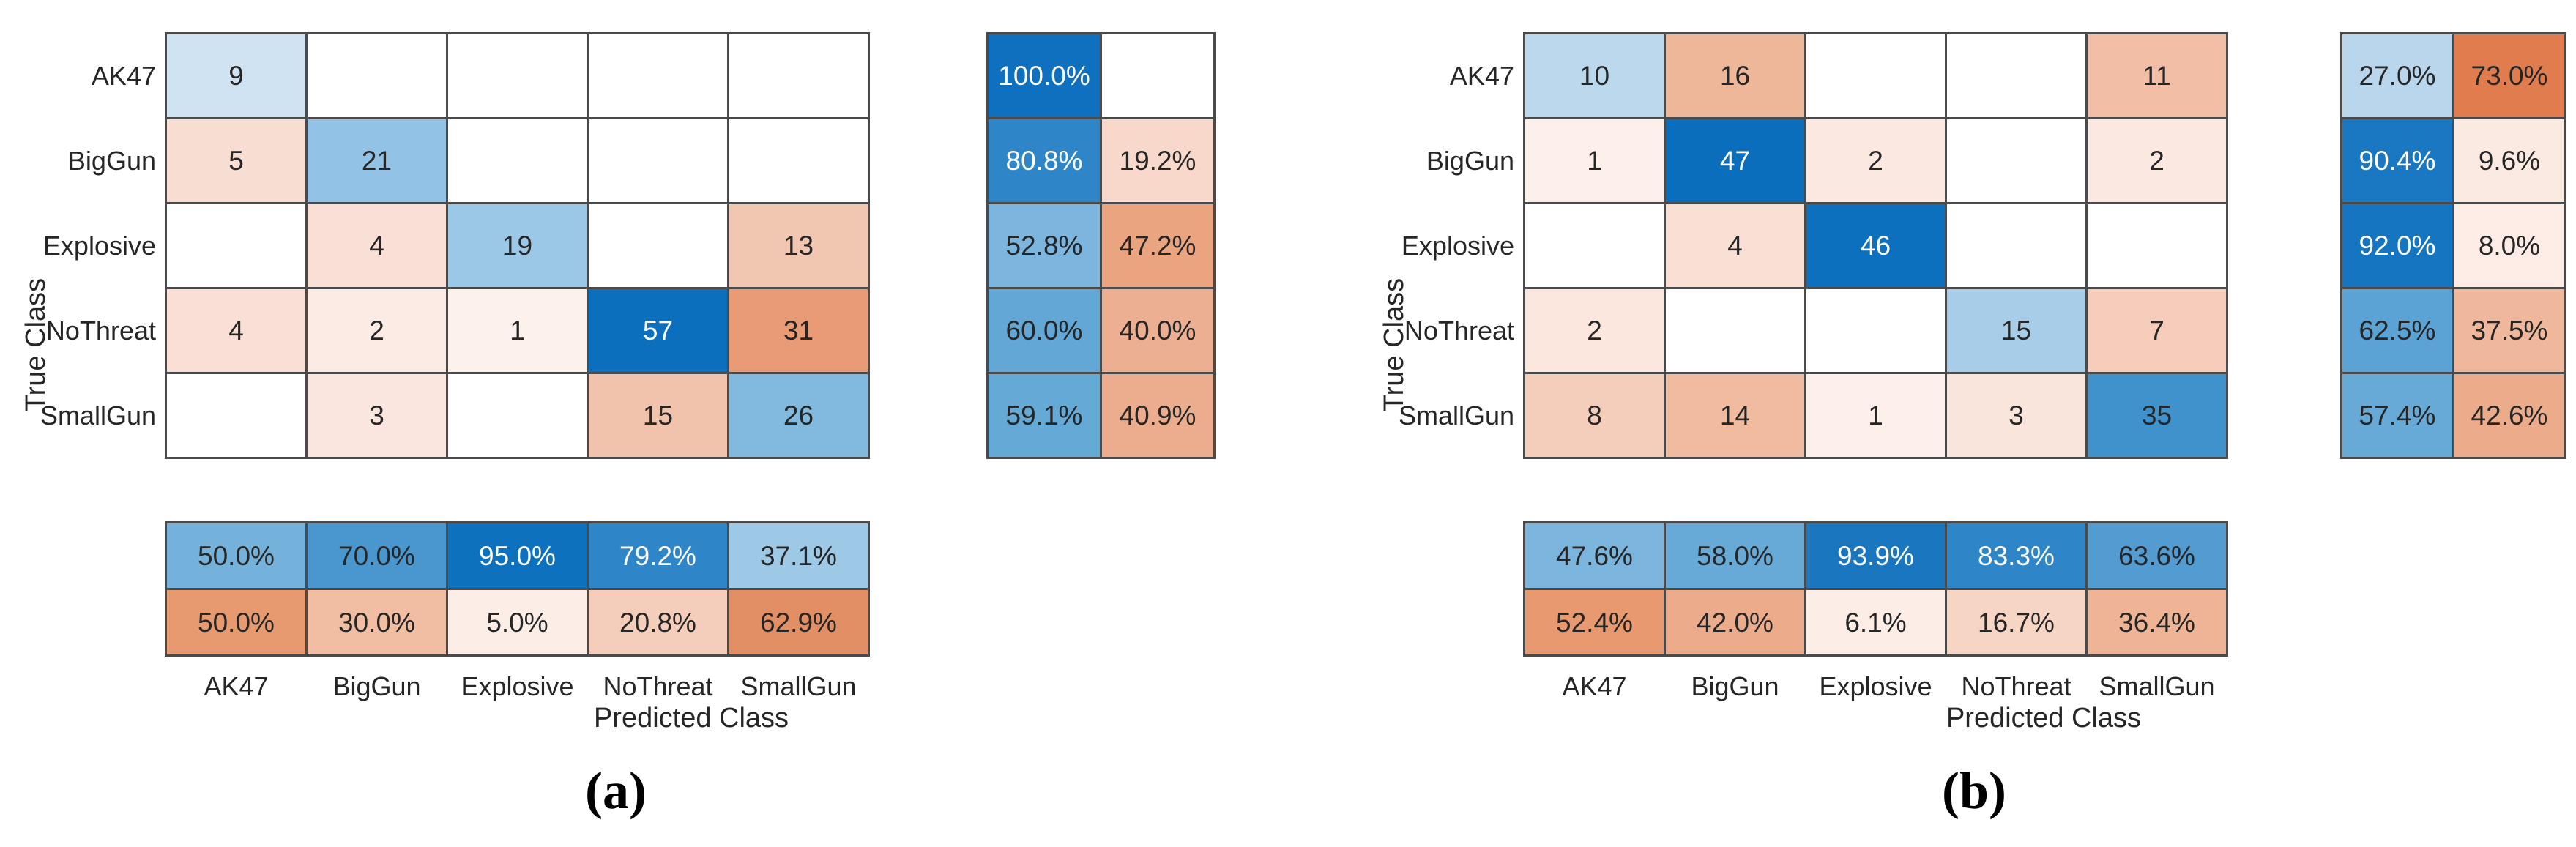 This screenshot has height=847, width=2576. Describe the element at coordinates (1735, 622) in the screenshot. I see `column-summary-cell: 42.0%` at that location.